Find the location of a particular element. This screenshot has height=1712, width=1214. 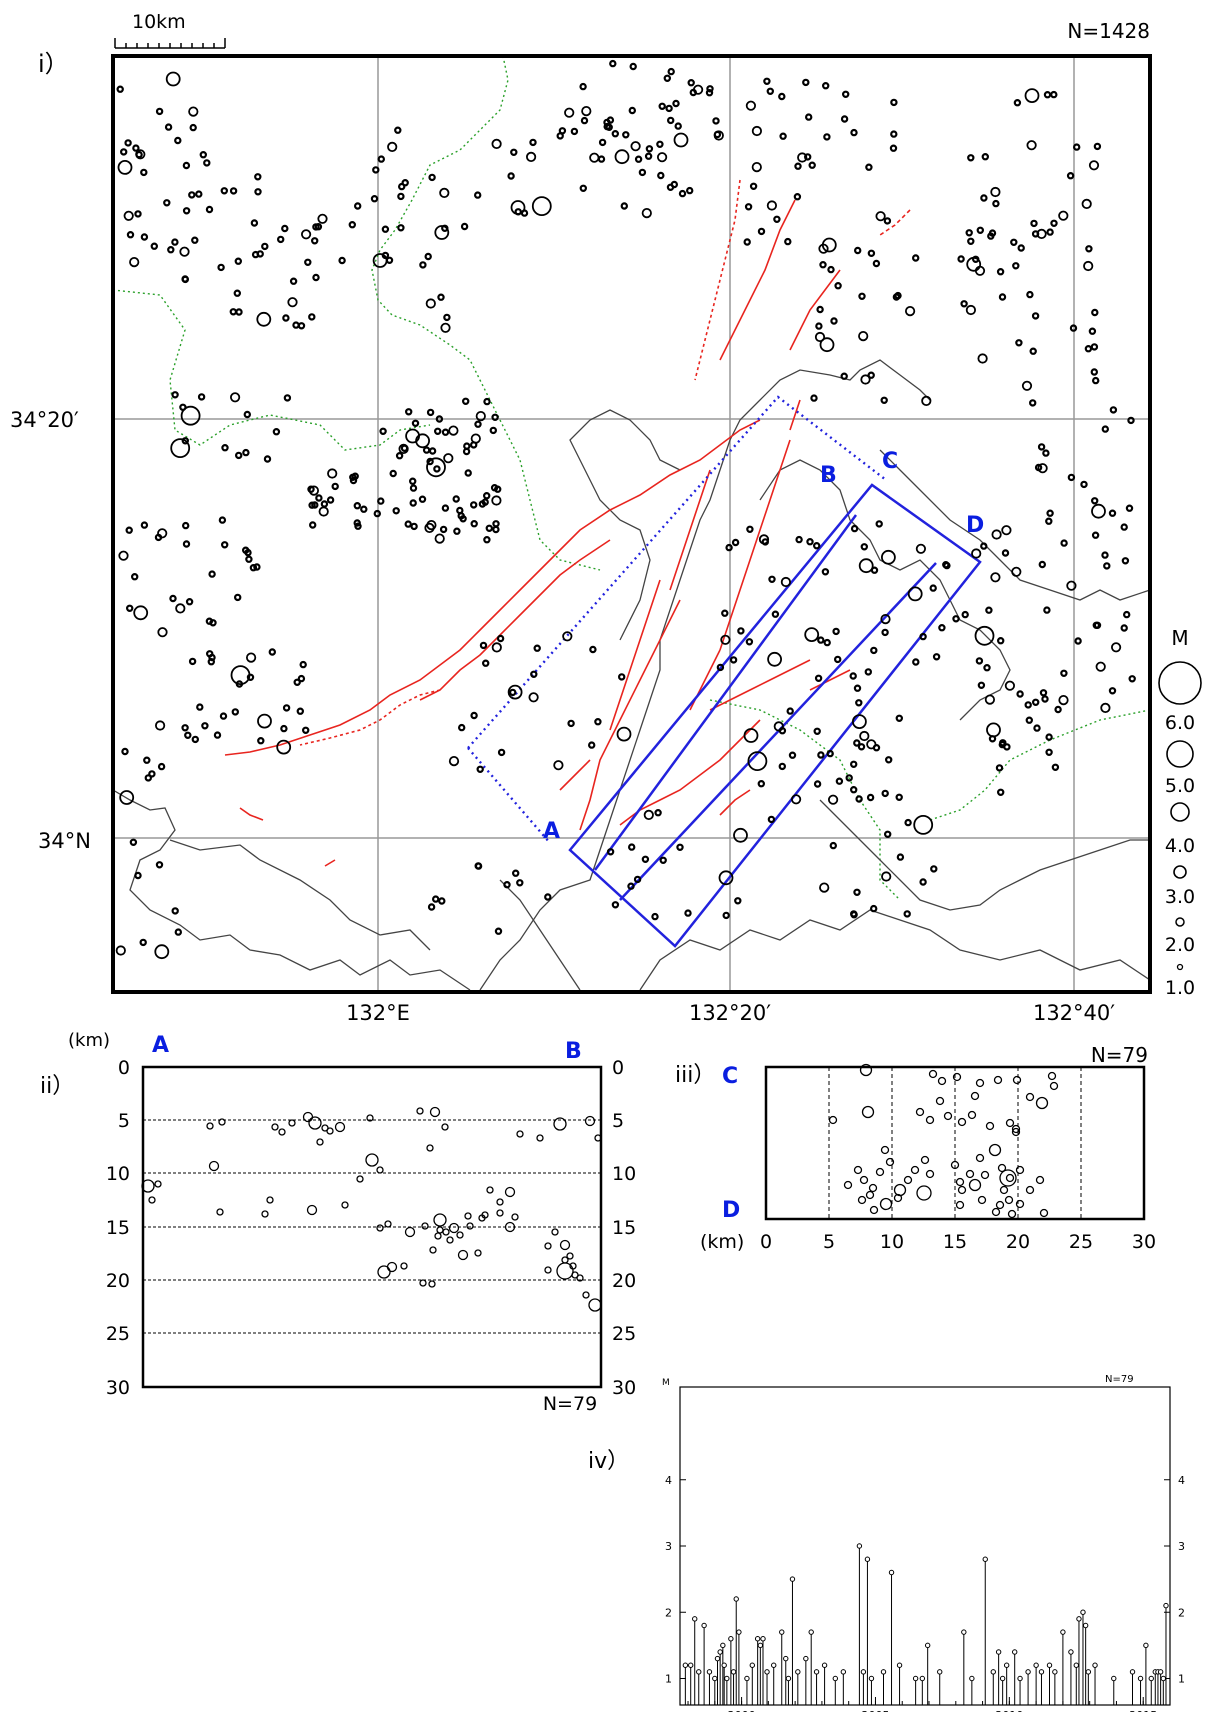

dist-tick-25: 25 is located at coordinates (1081, 1242).